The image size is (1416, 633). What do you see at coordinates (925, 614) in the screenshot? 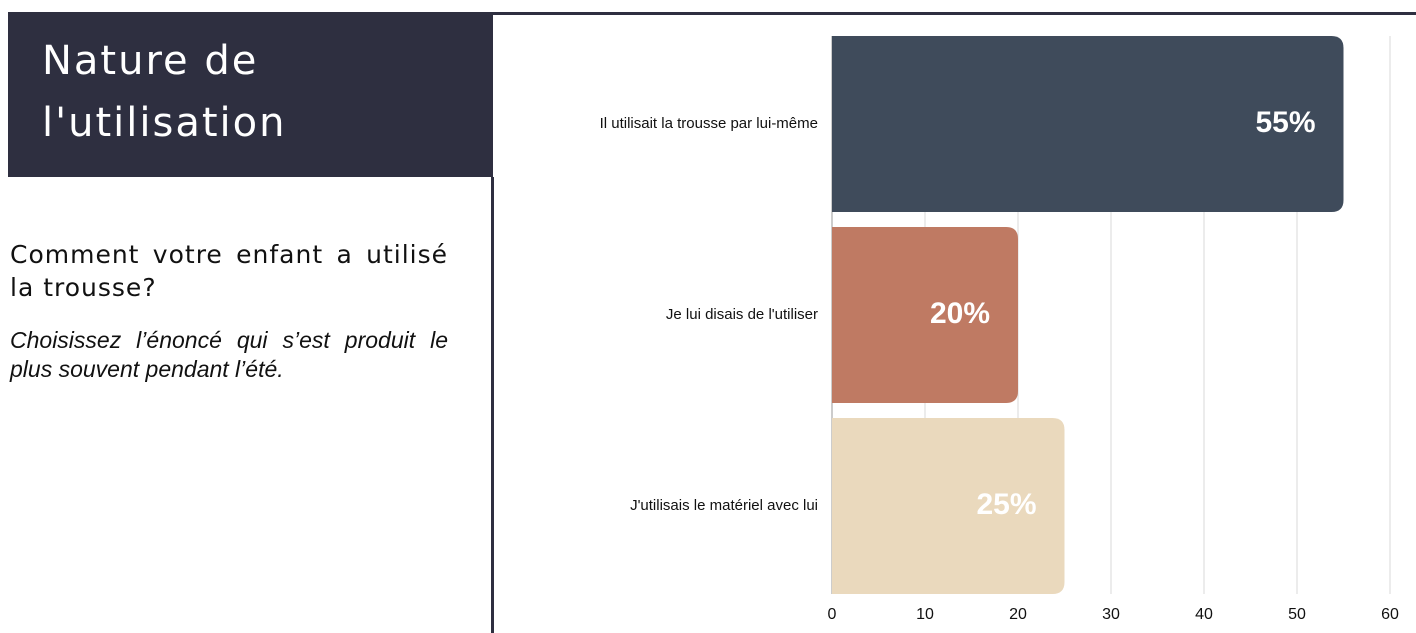
I see `x-tick-label: 10` at bounding box center [925, 614].